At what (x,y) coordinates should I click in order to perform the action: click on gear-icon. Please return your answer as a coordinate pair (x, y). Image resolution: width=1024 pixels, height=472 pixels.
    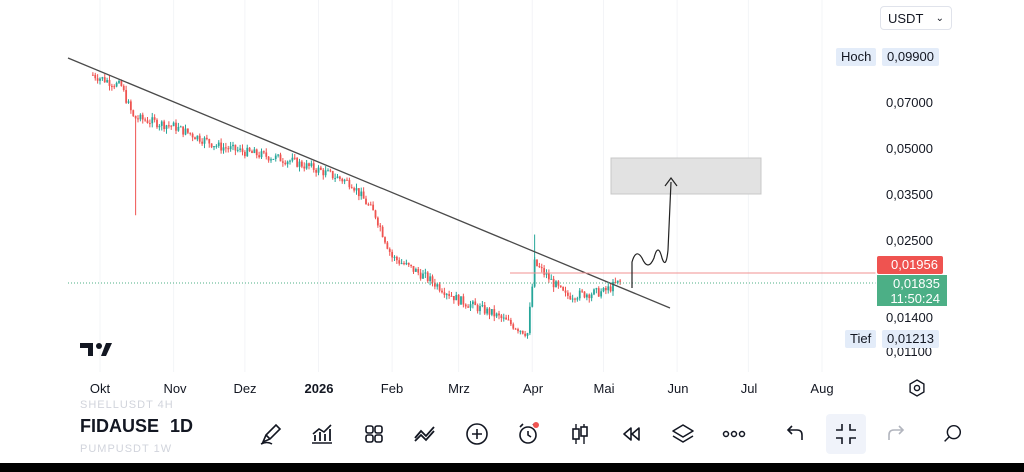
    Looking at the image, I should click on (917, 388).